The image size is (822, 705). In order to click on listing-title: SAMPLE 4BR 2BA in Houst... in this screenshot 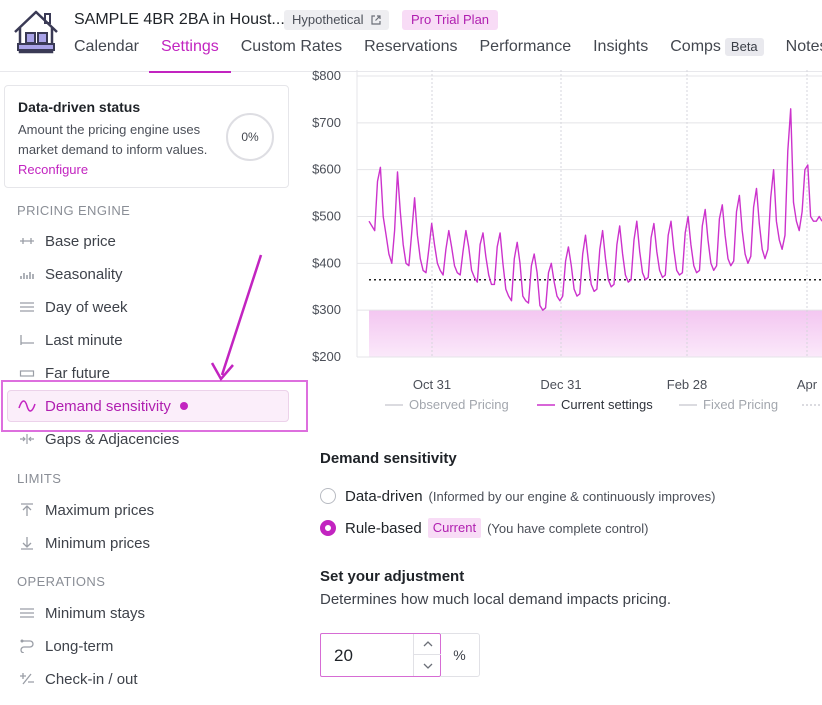, I will do `click(179, 19)`.